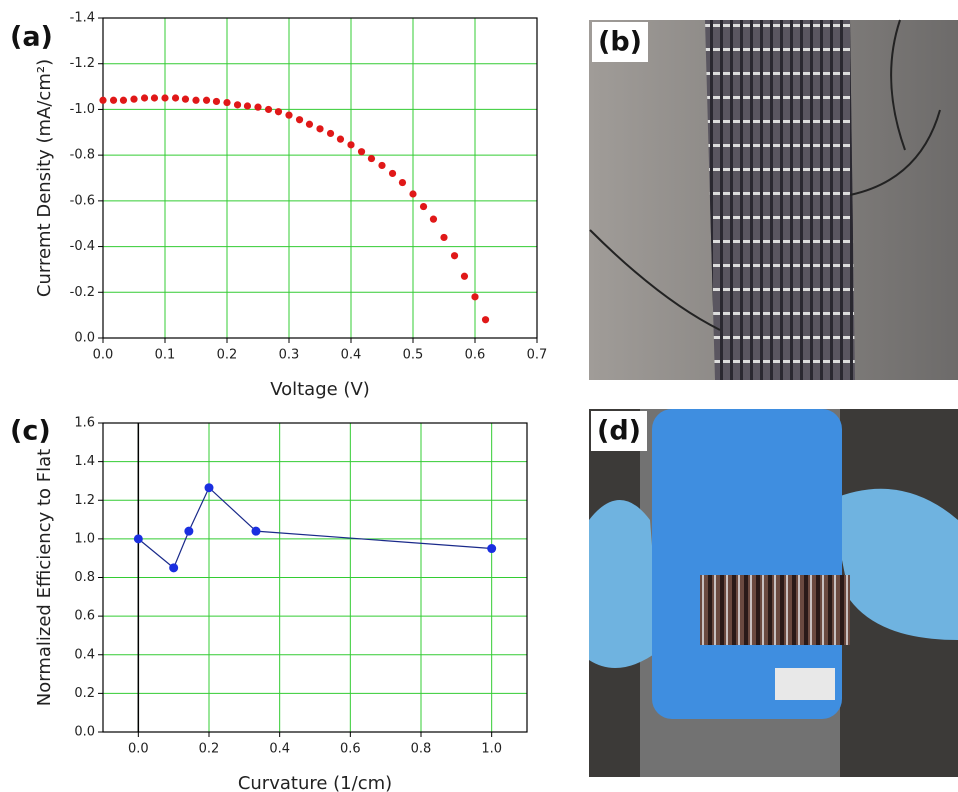 The image size is (958, 792). I want to click on panel-label: (c), so click(30, 431).